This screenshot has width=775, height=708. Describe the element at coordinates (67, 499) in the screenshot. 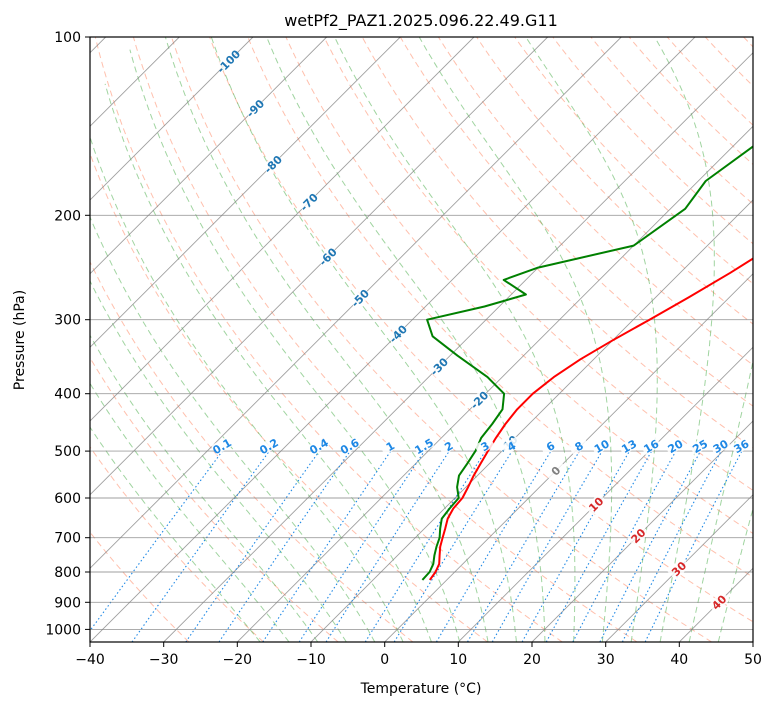

I see `y-tick-label: 600` at that location.